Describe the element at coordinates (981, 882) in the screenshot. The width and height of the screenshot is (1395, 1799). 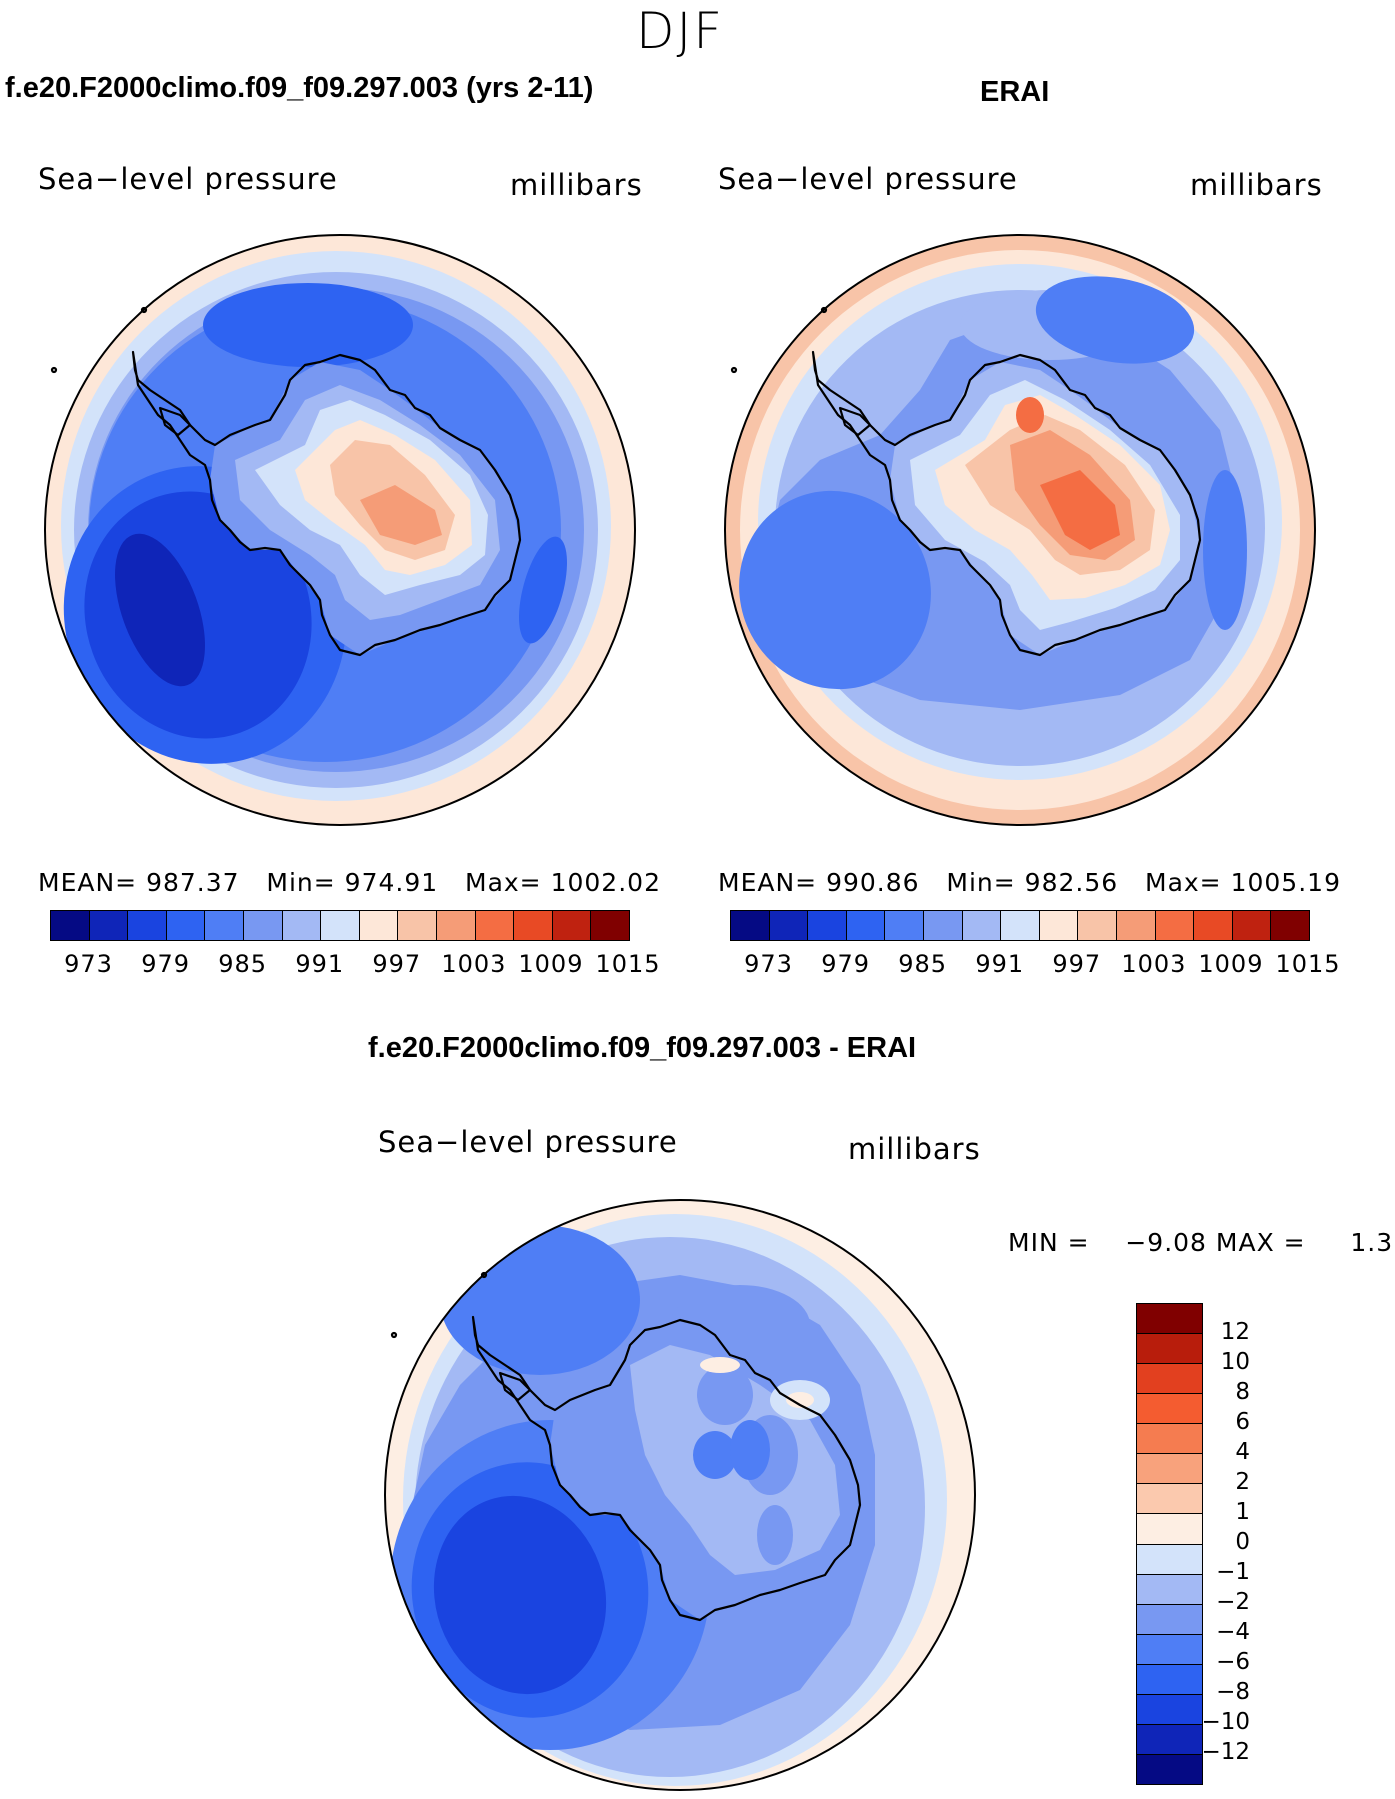
I see `panel-2-min-label: Min=` at that location.